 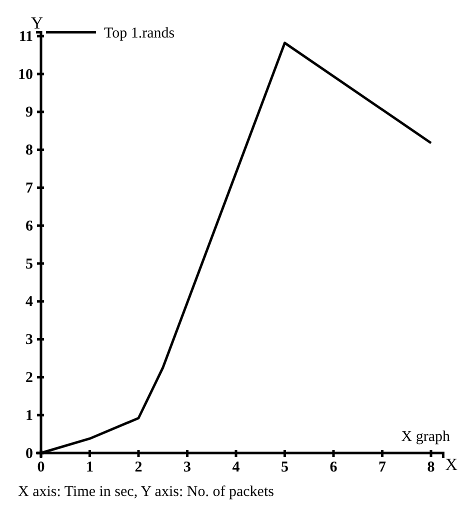 I want to click on y-tick-label: 11, so click(x=25, y=36).